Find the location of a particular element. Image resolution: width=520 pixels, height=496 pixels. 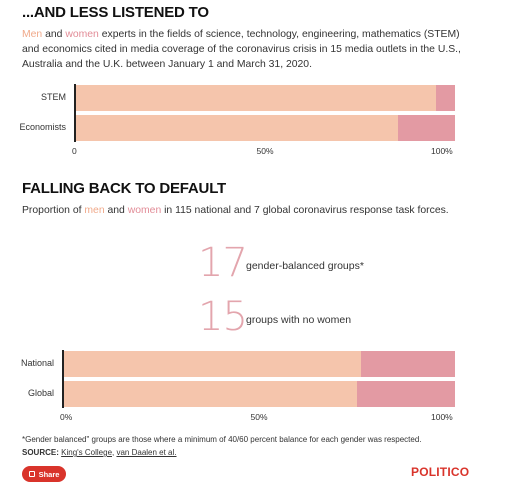

category-label: Global is located at coordinates (40, 393).